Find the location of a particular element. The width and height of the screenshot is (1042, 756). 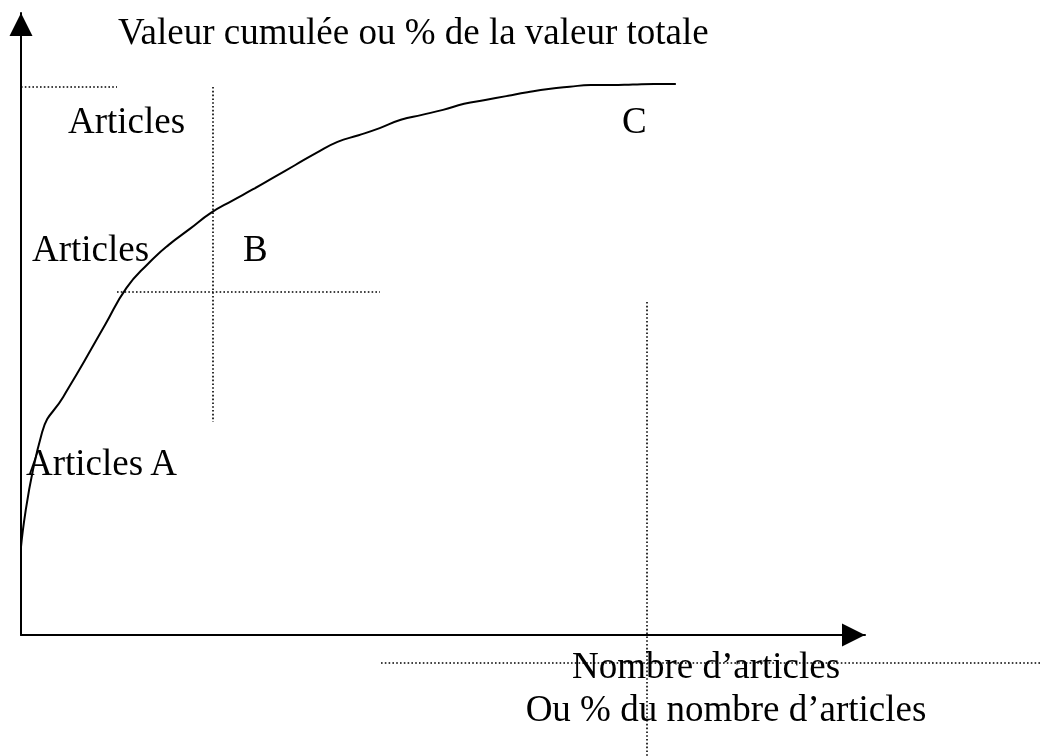

annotation: C is located at coordinates (634, 120).